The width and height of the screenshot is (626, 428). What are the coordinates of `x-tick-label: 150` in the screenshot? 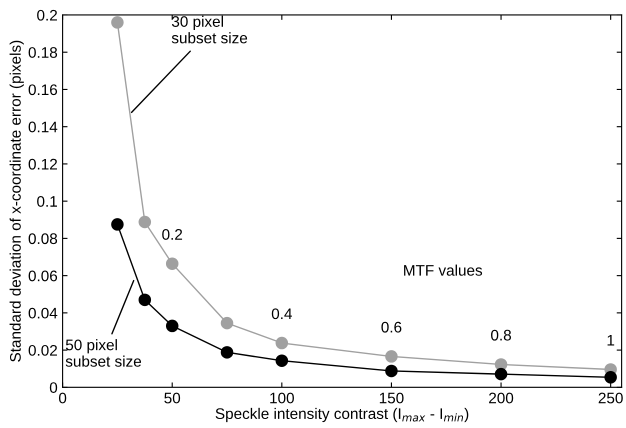 It's located at (392, 398).